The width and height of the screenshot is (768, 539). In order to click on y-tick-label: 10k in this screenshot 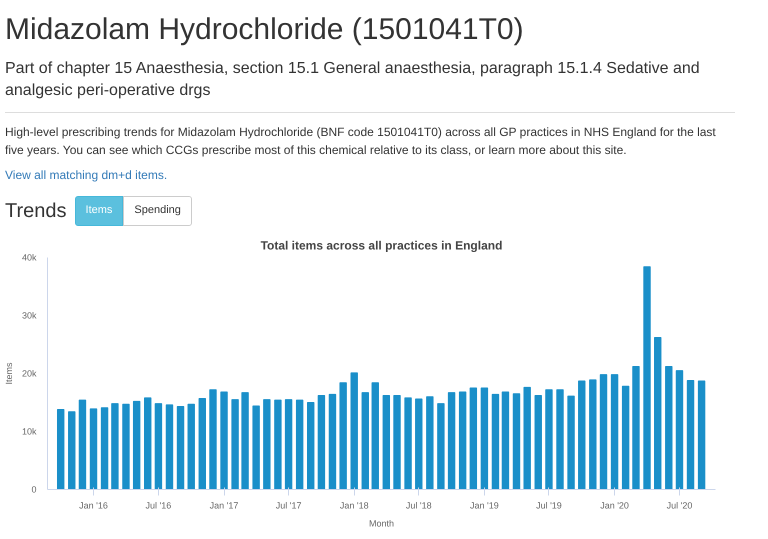, I will do `click(29, 431)`.